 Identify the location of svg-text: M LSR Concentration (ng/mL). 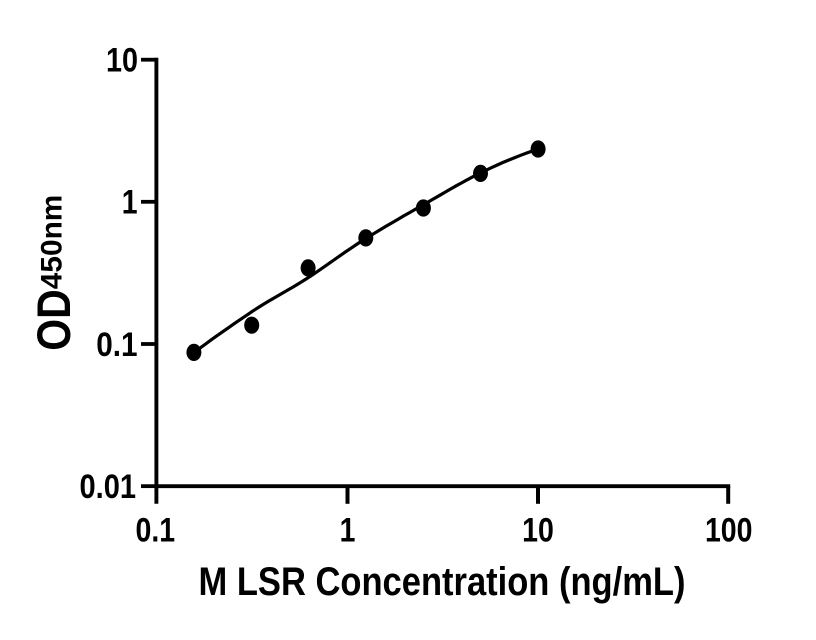
(442, 582).